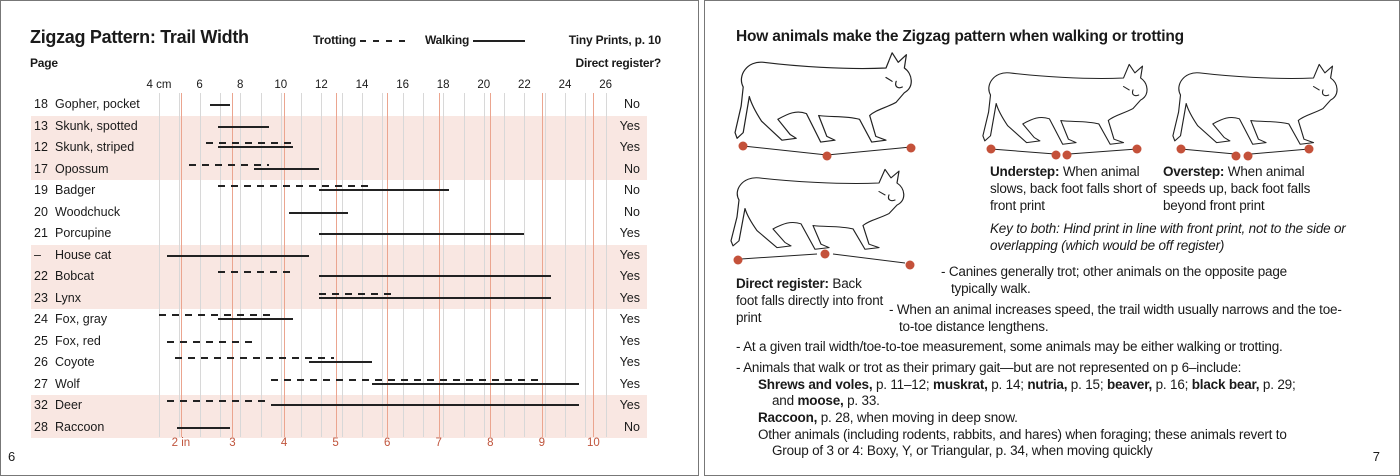 The width and height of the screenshot is (1400, 476). What do you see at coordinates (614, 40) in the screenshot?
I see `source-reference: Tiny Prints, p. 10` at bounding box center [614, 40].